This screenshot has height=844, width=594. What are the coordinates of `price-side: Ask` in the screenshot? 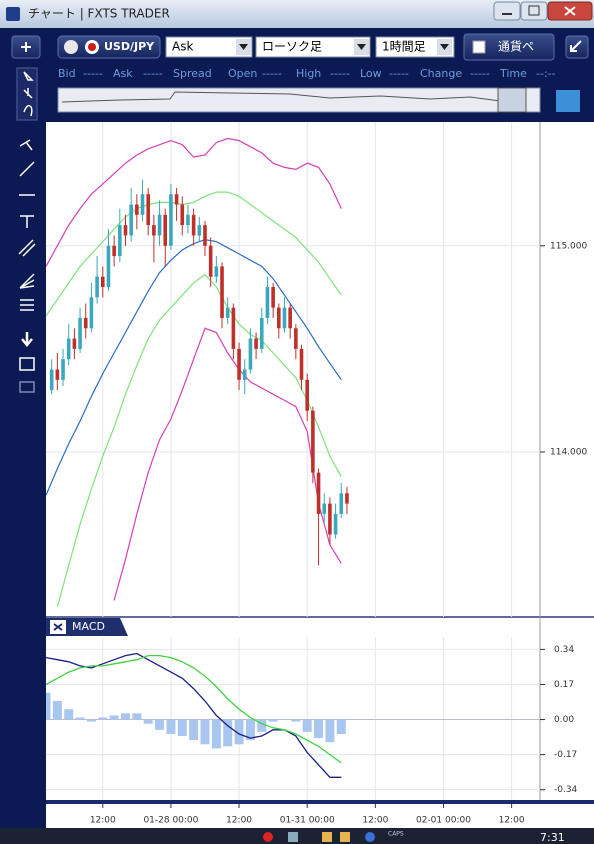 It's located at (182, 47).